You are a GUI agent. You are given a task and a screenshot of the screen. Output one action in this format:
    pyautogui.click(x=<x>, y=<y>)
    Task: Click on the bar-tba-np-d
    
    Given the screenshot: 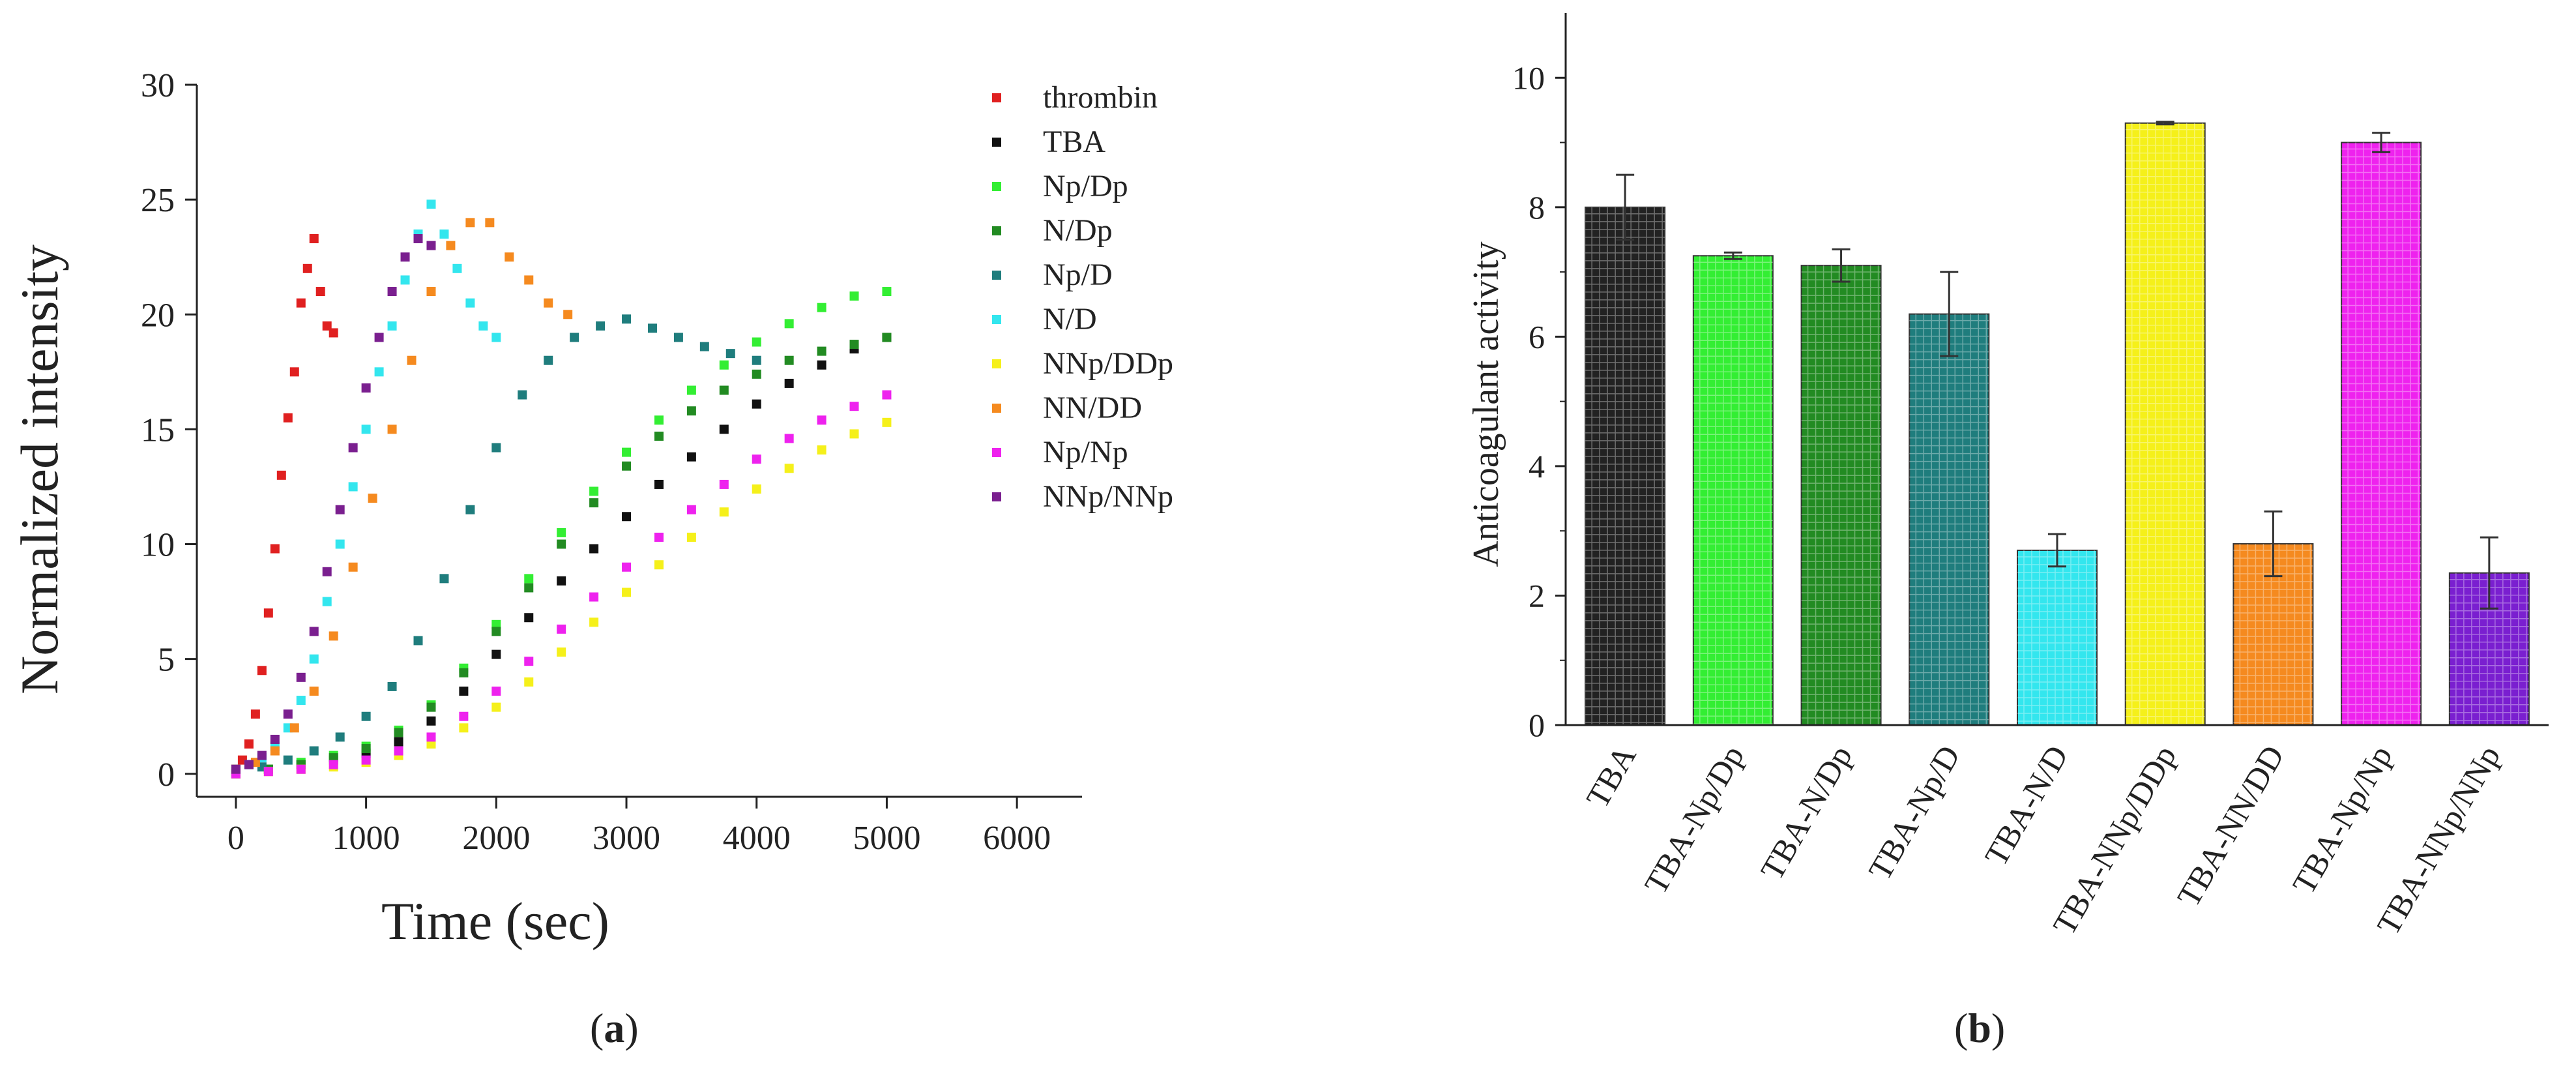 What is the action you would take?
    pyautogui.click(x=1950, y=520)
    